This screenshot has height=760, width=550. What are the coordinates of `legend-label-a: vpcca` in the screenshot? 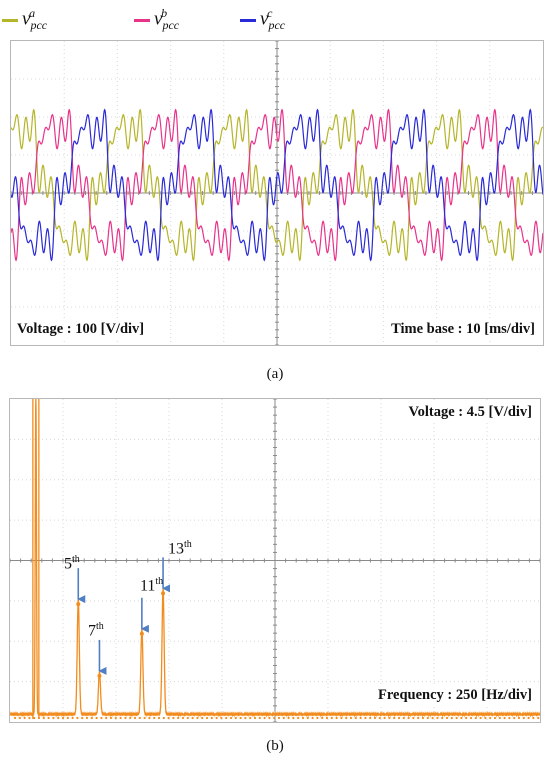 It's located at (35, 19).